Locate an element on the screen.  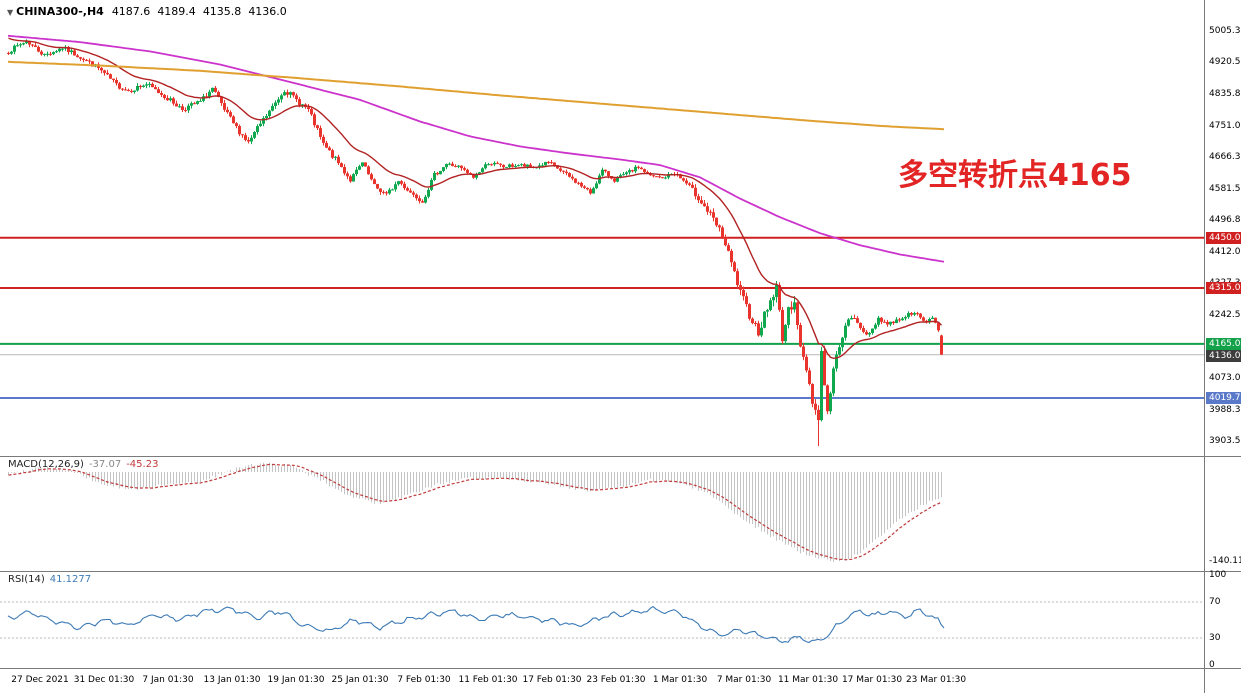
symbol-dropdown-icon: ▼ is located at coordinates (10, 12).